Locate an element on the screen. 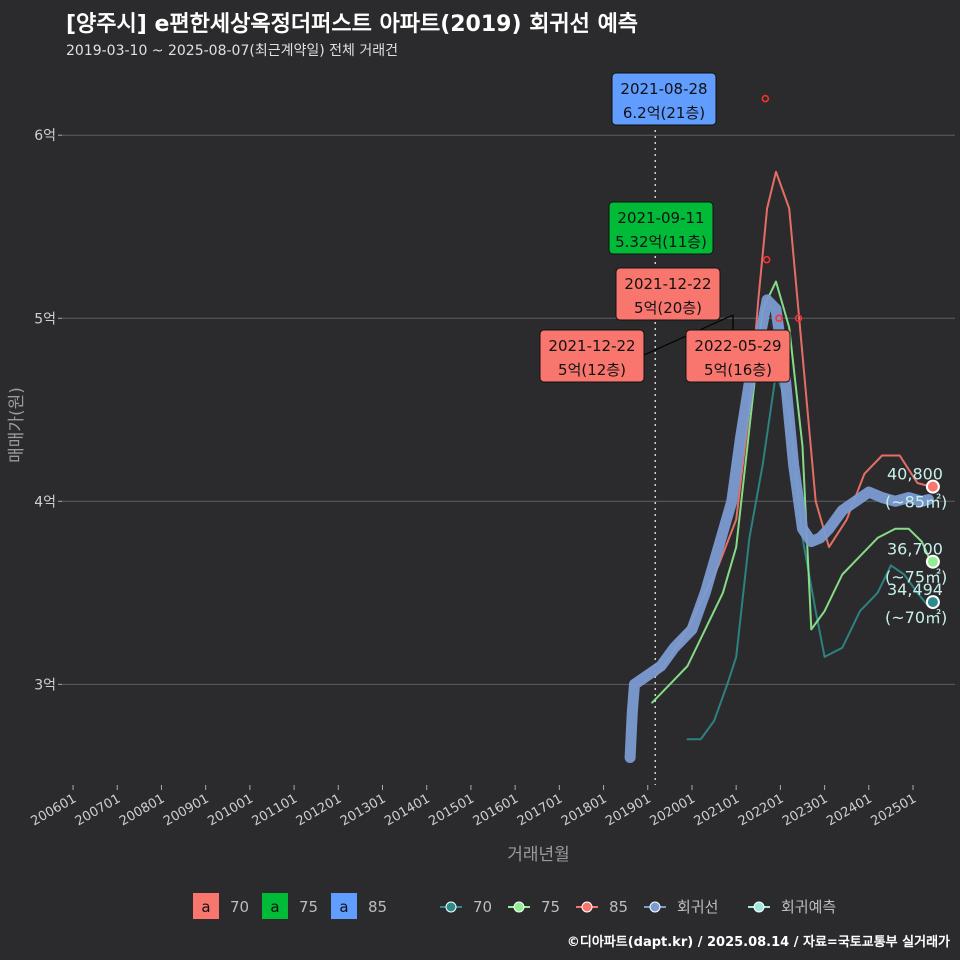  x-tick-label: 201601 is located at coordinates (496, 810).